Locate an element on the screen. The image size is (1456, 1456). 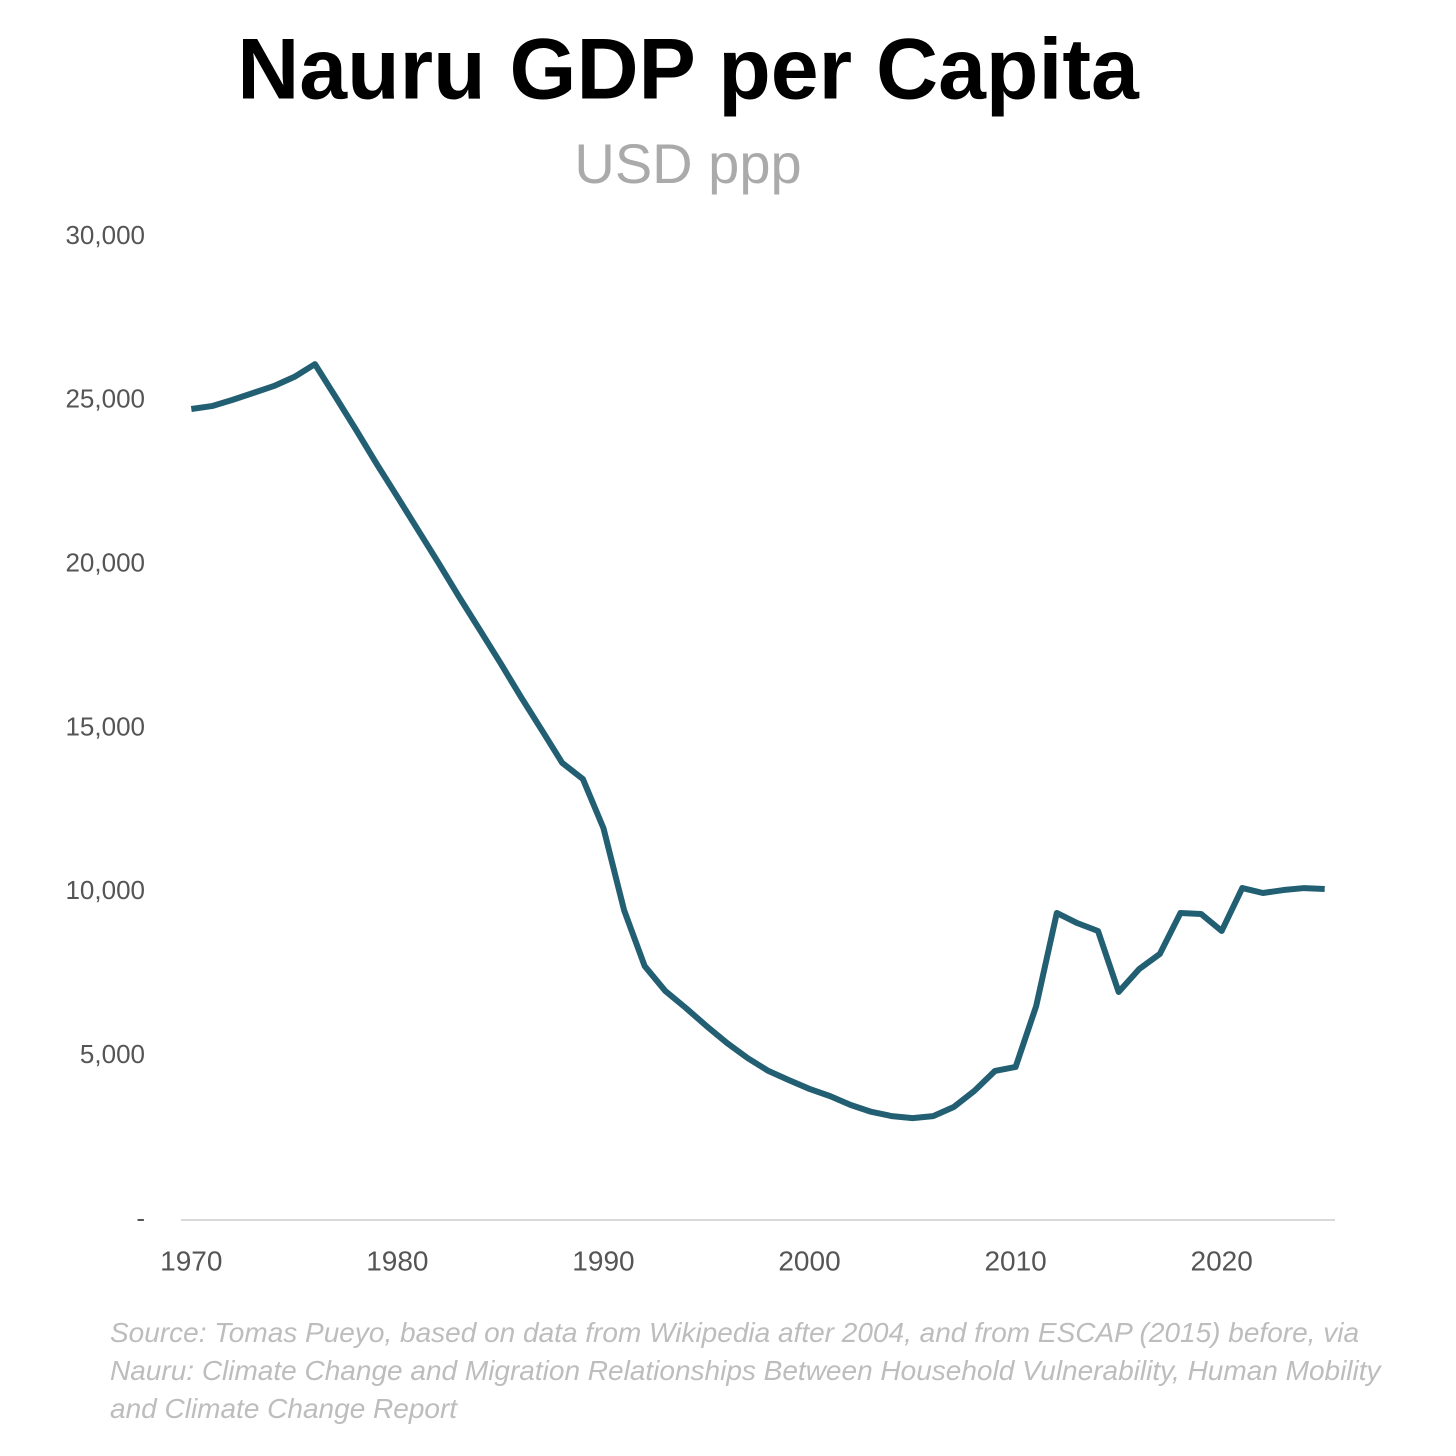
y-tick-label: 10,000 is located at coordinates (105, 890).